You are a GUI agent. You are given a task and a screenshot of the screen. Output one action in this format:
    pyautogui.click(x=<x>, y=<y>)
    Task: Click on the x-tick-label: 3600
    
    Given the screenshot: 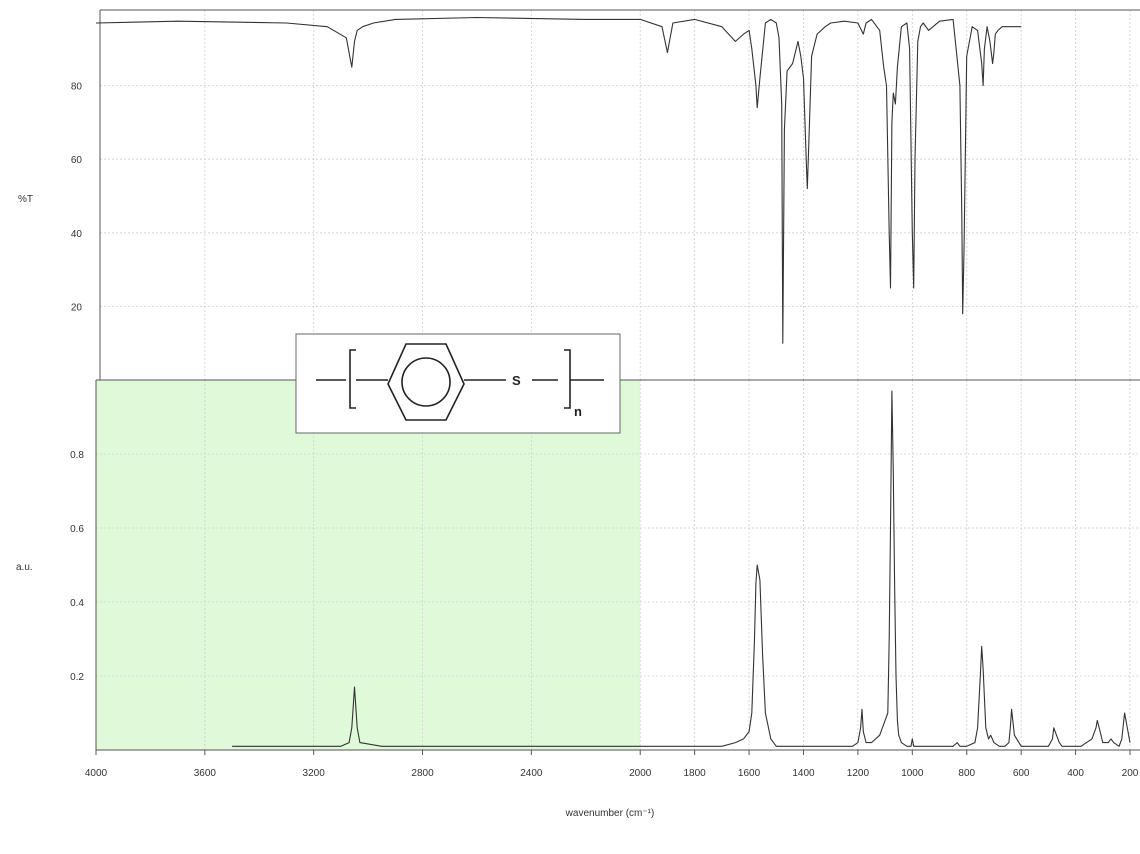 What is the action you would take?
    pyautogui.click(x=205, y=773)
    